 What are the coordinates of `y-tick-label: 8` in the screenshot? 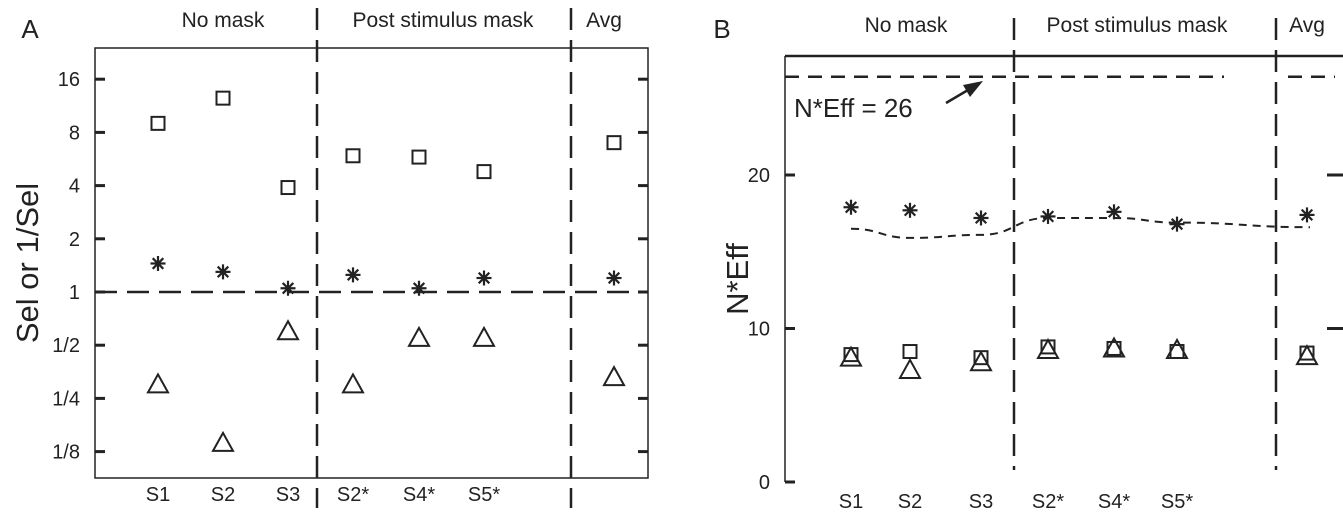 It's located at (74, 133).